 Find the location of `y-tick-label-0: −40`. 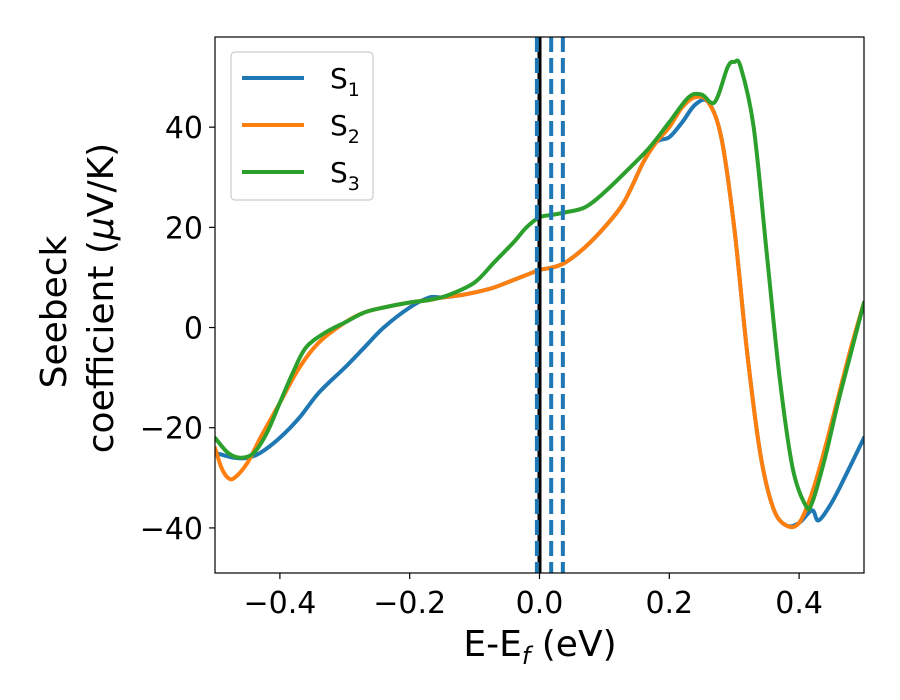

y-tick-label-0: −40 is located at coordinates (171, 529).